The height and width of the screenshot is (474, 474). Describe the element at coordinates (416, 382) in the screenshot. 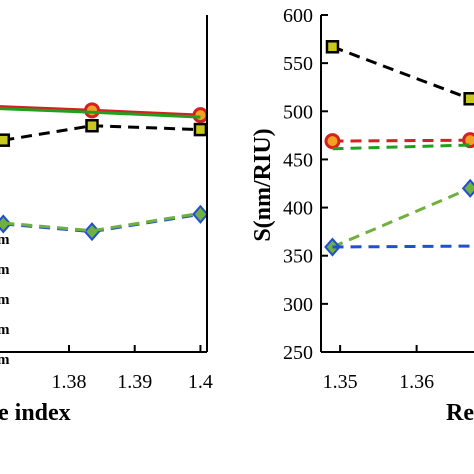

I see `right-x-tick-label-1: 1.36` at that location.